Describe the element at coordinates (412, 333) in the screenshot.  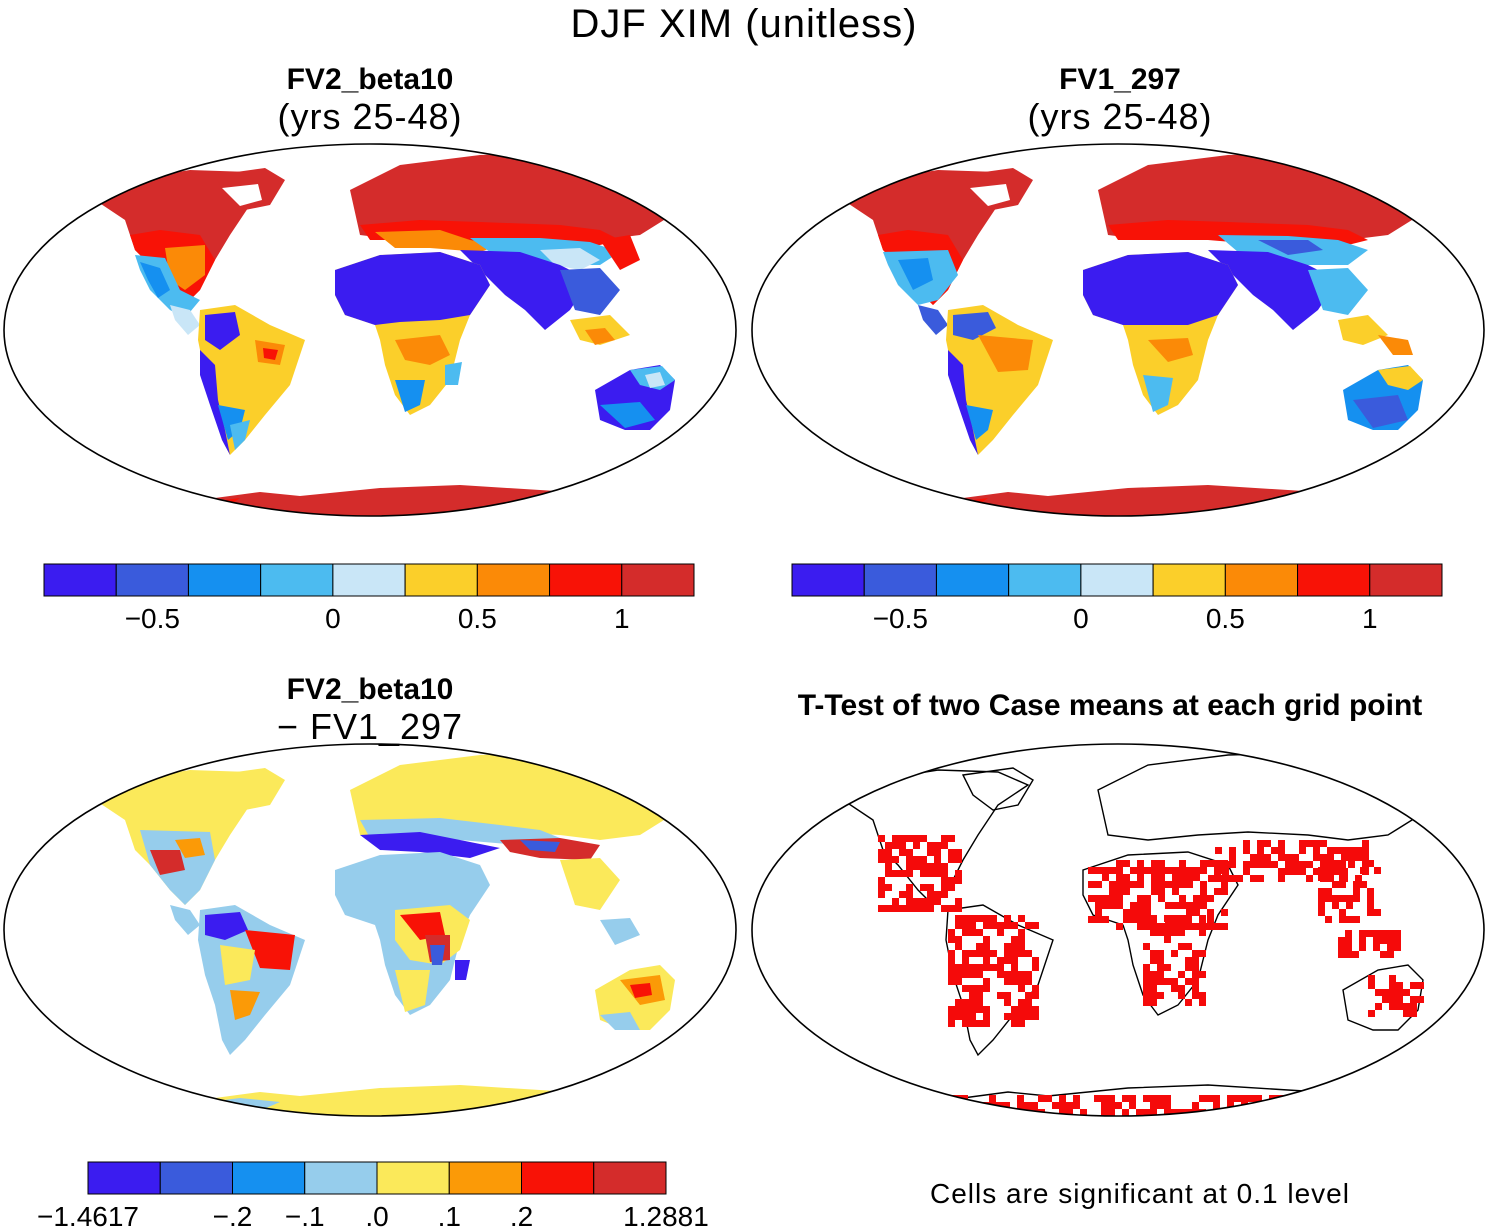
I see `continent-africa` at that location.